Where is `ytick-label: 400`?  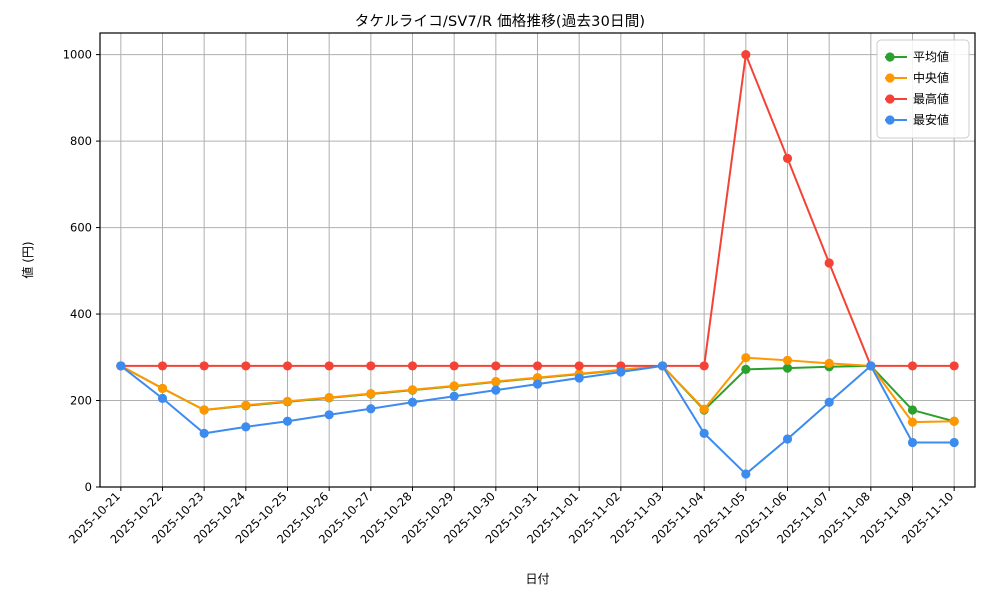
ytick-label: 400 is located at coordinates (81, 314).